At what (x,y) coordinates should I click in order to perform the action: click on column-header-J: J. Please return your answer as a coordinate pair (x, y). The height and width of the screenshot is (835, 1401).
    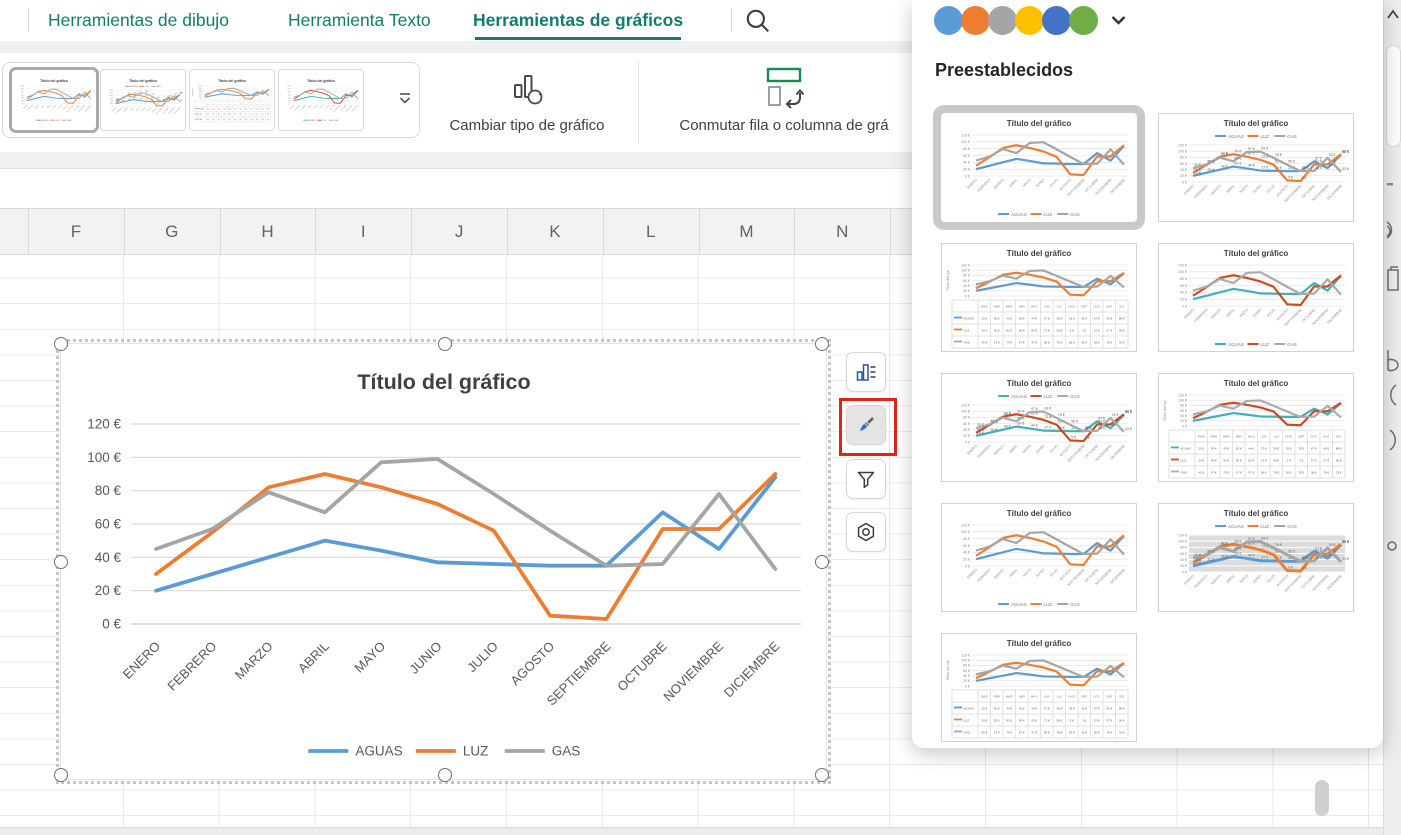
    Looking at the image, I should click on (459, 231).